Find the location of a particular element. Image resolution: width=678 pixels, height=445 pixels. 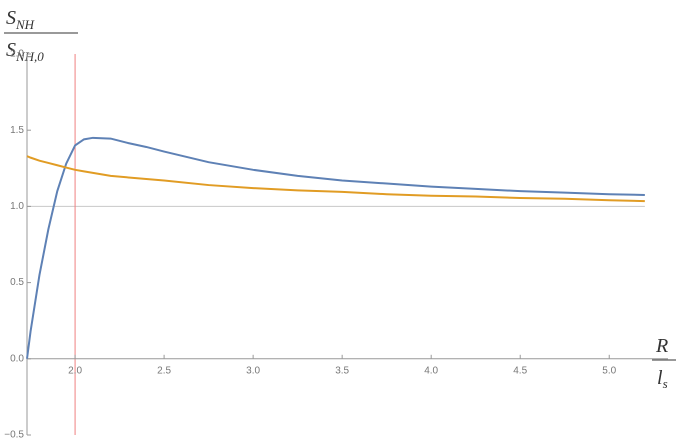

y-tick-label: 0.0 is located at coordinates (17, 358).